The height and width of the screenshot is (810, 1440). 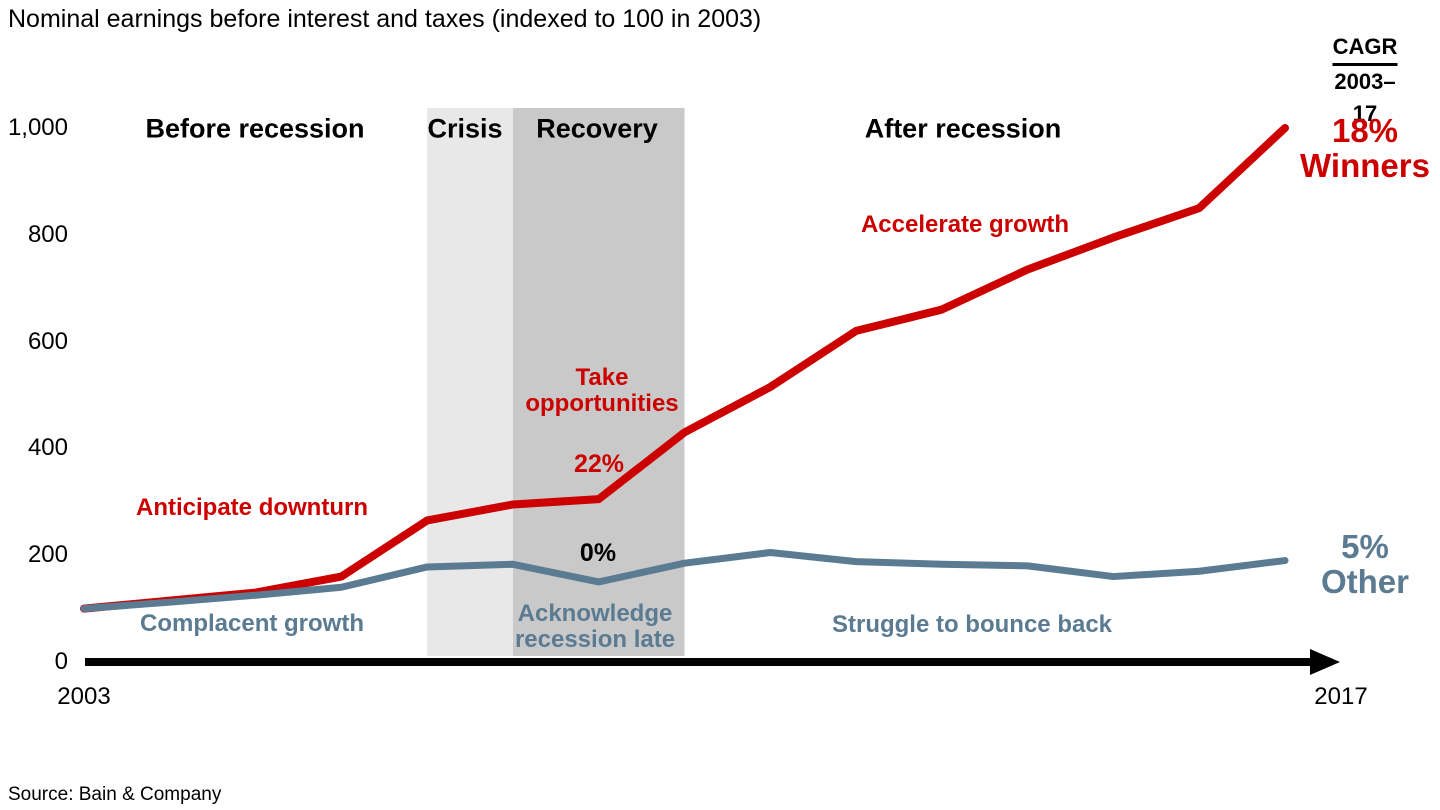 What do you see at coordinates (47, 234) in the screenshot?
I see `y-tick-label: 800` at bounding box center [47, 234].